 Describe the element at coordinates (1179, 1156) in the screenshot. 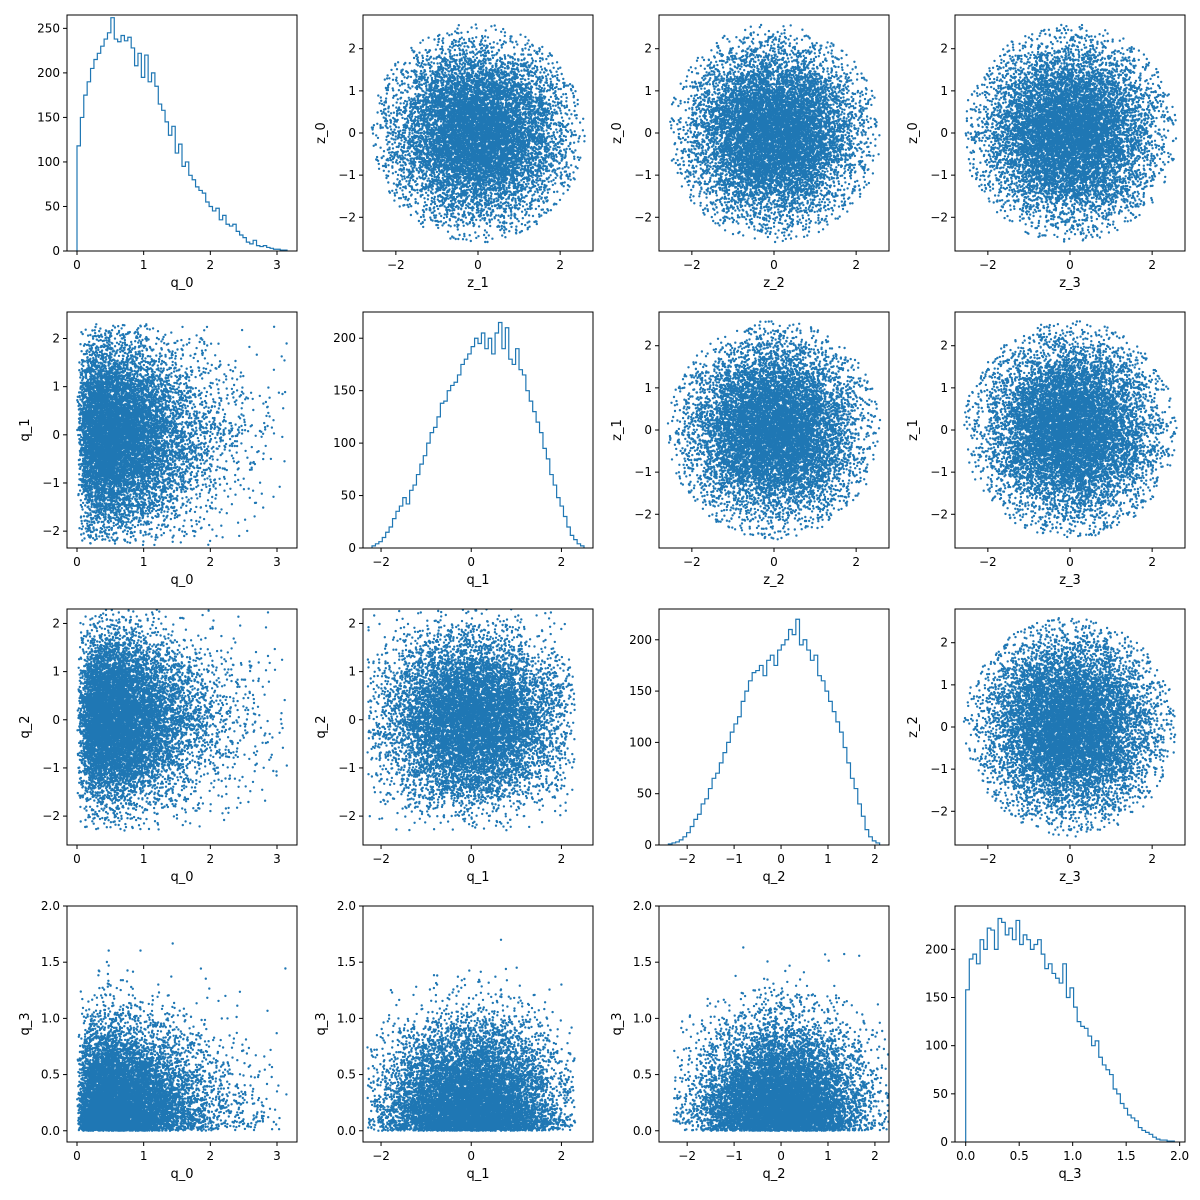

I see `x-tick-label: 2.0` at that location.